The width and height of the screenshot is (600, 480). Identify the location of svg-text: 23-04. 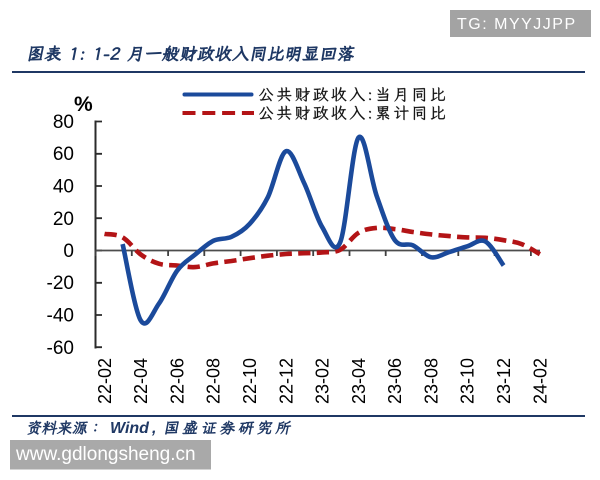
(359, 381).